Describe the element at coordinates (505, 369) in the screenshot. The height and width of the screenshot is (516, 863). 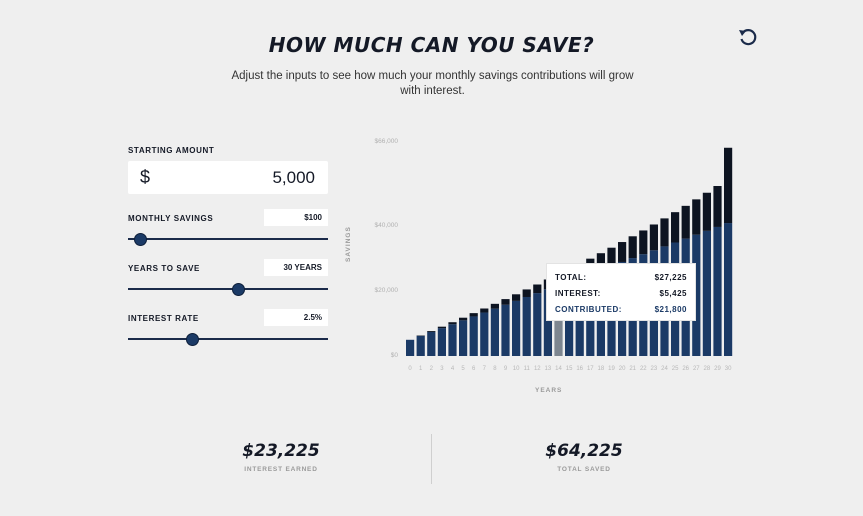
I see `x-tick-label: 9` at that location.